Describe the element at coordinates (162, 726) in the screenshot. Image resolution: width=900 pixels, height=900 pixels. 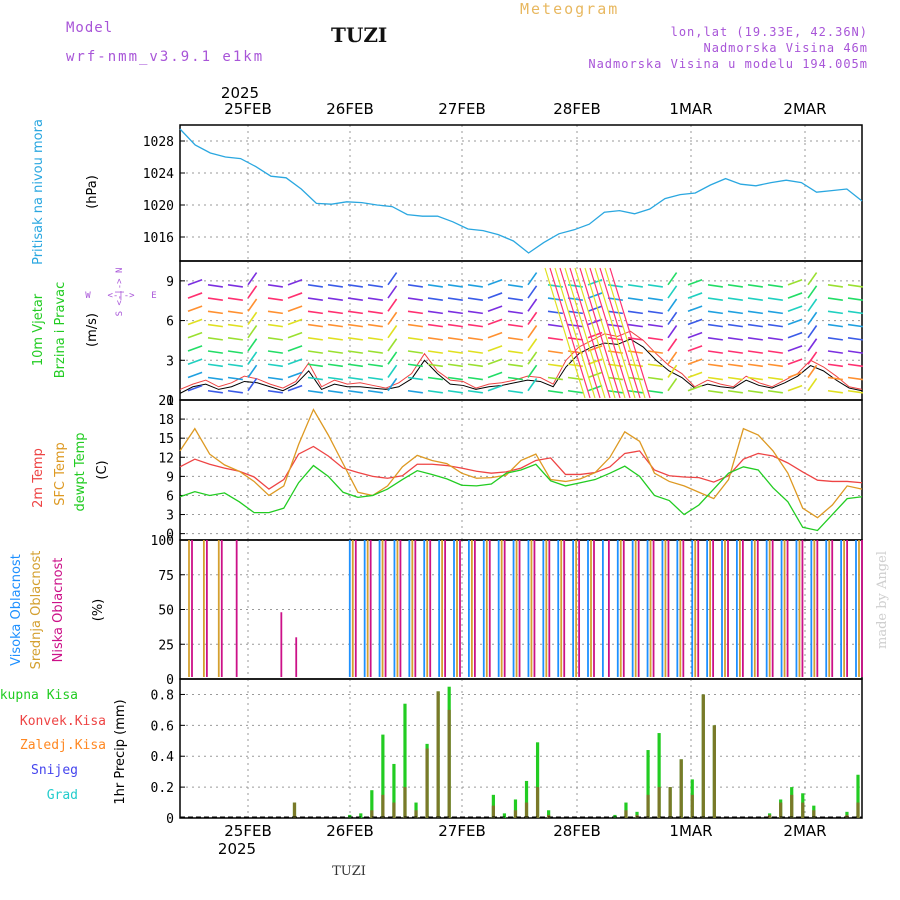
I see `ytick-label-4-3: 0.6` at that location.